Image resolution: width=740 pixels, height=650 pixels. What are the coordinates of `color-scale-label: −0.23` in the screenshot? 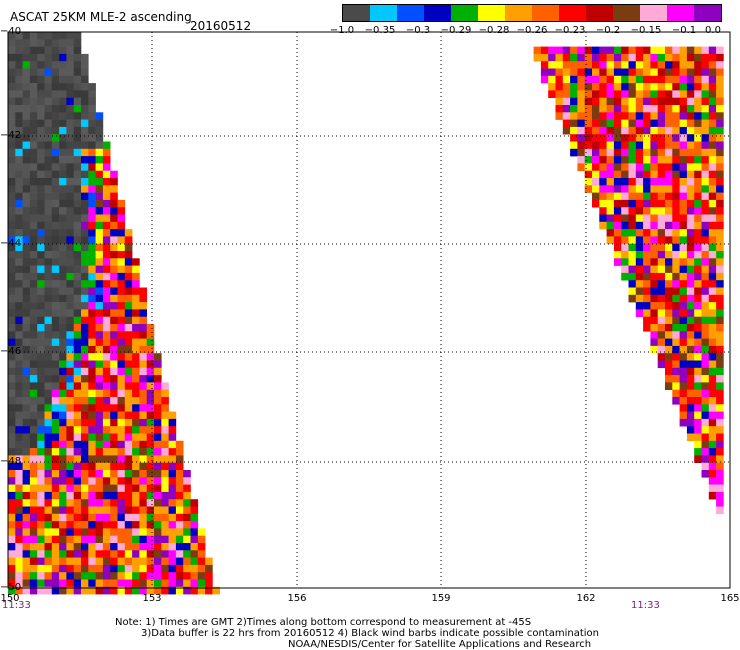 It's located at (570, 30).